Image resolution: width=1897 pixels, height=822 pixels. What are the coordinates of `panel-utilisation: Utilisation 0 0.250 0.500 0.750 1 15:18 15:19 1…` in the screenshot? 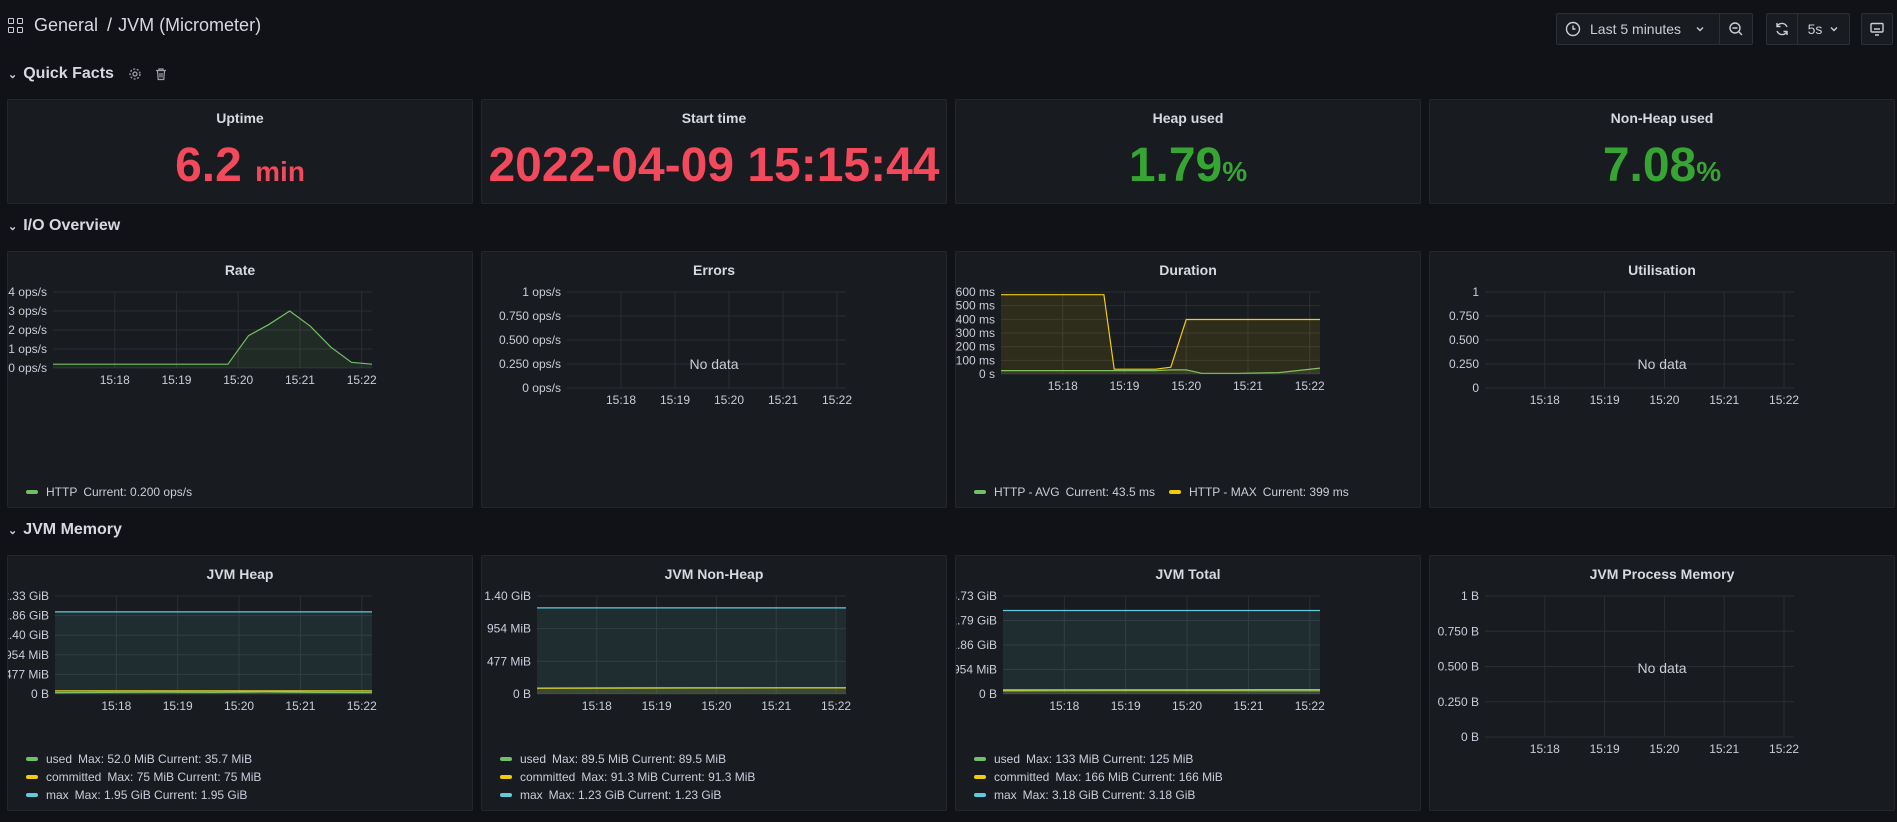 It's located at (1662, 379).